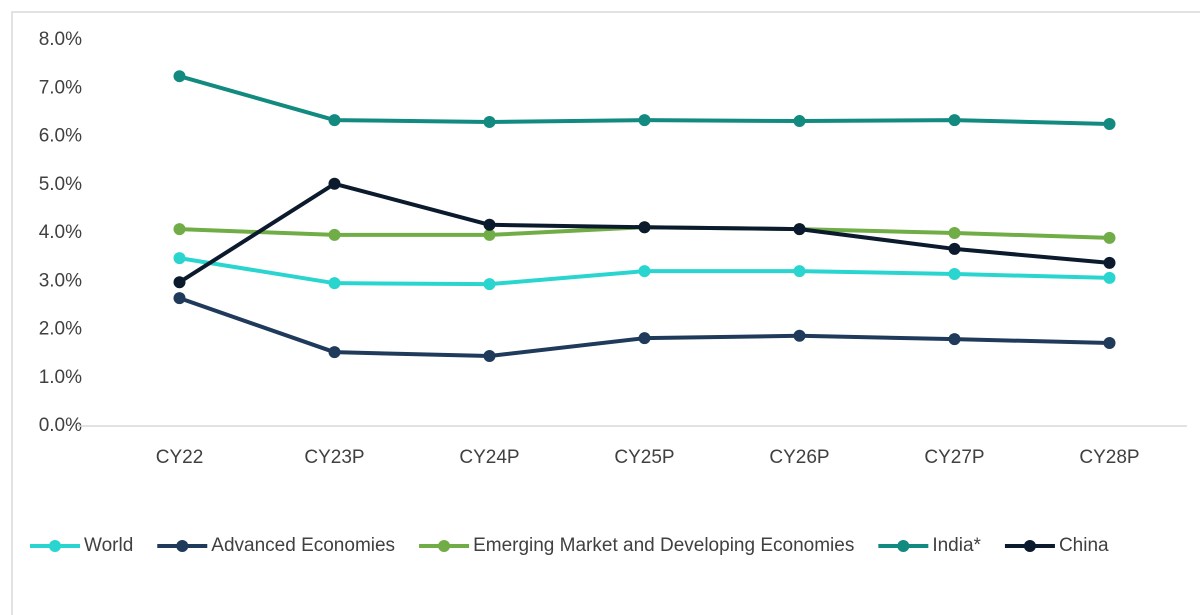 This screenshot has height=615, width=1200. I want to click on x-tick-label: CY26P, so click(799, 457).